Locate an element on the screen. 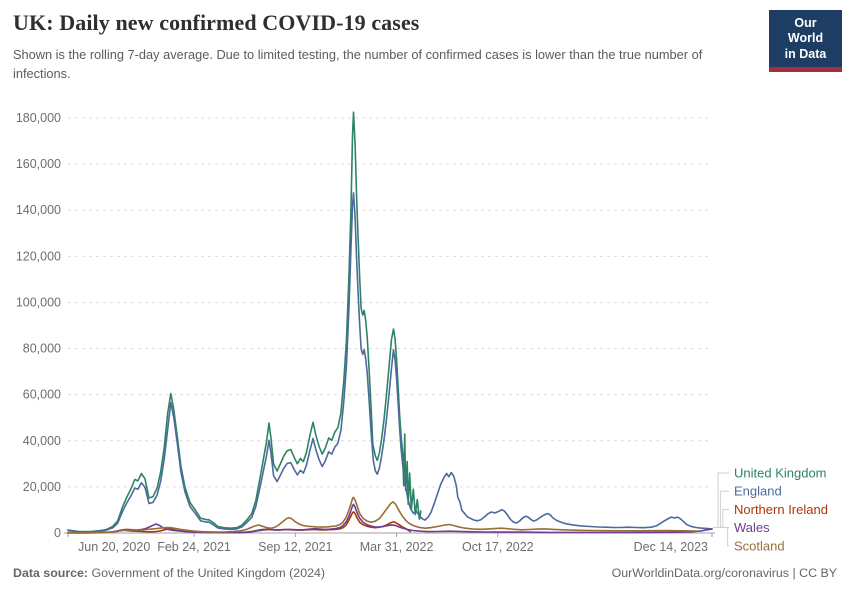  y-tick-label: 140,000 is located at coordinates (38, 210).